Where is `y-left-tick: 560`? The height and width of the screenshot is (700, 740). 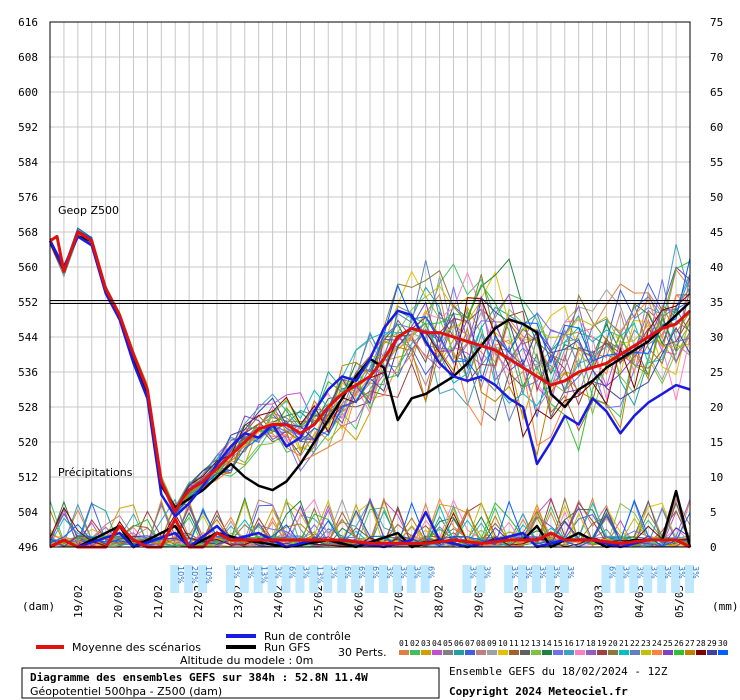 y-left-tick: 560 is located at coordinates (28, 267).